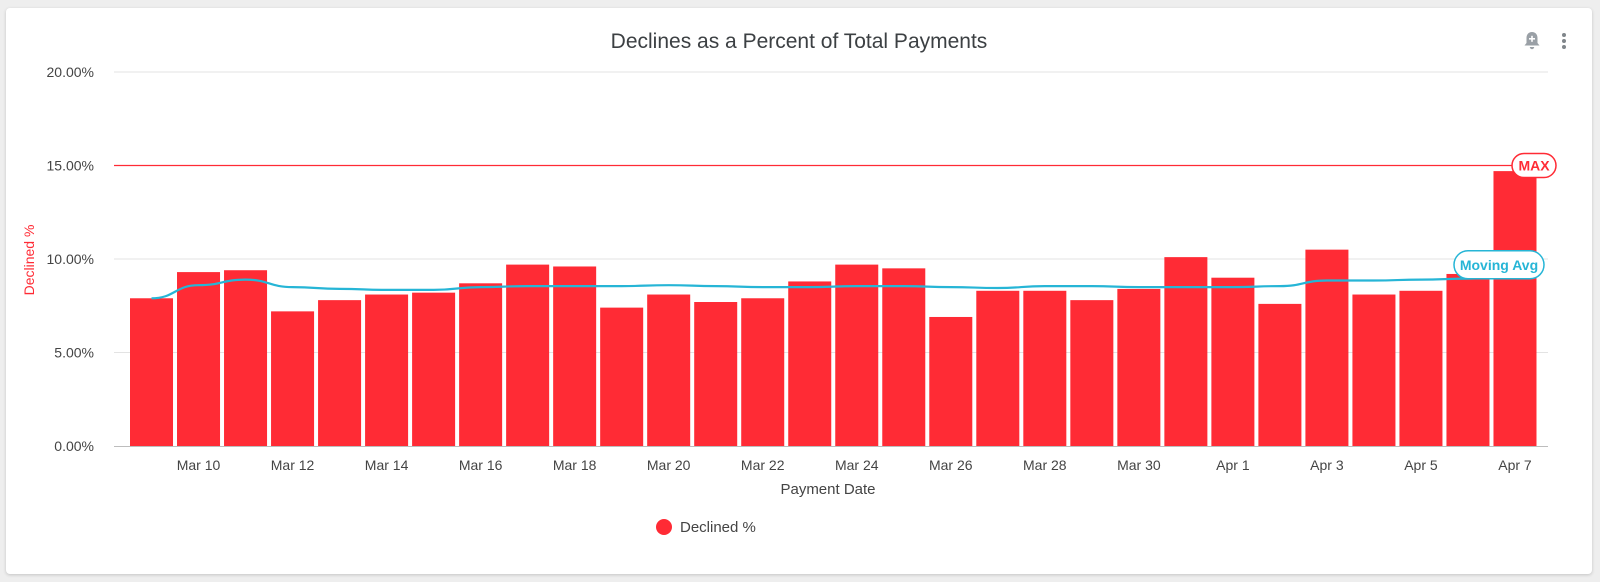 The image size is (1600, 582). I want to click on x-tick-label: Apr 3, so click(1327, 465).